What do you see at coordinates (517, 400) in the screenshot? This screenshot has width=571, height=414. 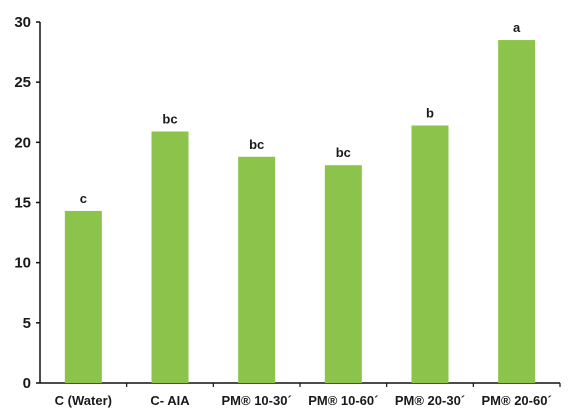 I see `category-label-5: PM® 20-60´` at bounding box center [517, 400].